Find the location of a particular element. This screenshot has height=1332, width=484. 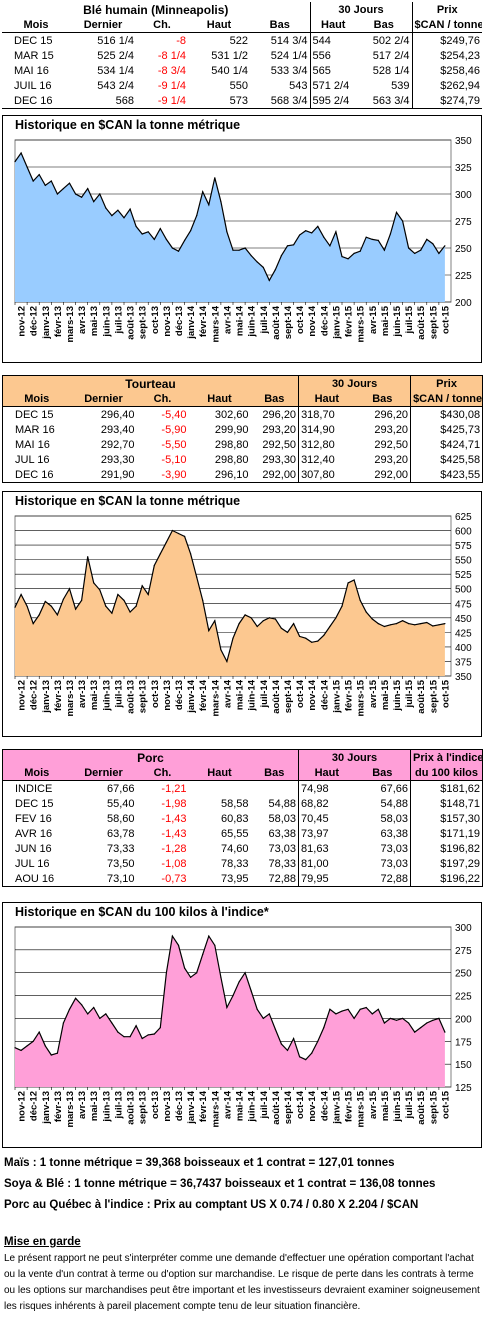

cell-haut: 296,10 is located at coordinates (219, 475).